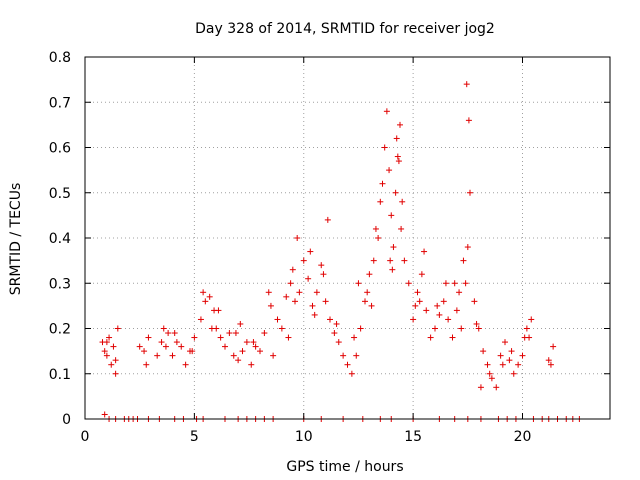 The height and width of the screenshot is (480, 640). Describe the element at coordinates (523, 437) in the screenshot. I see `x-tick-label: 20` at that location.